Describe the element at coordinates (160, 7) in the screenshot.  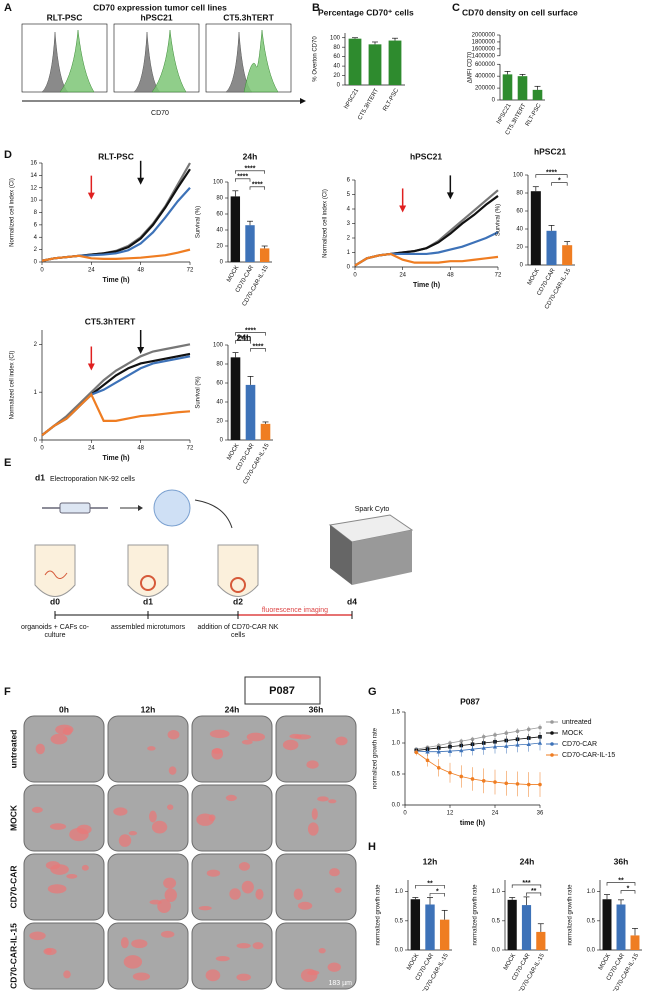
I see `panel-title: CD70 expression tumor cell lines` at that location.